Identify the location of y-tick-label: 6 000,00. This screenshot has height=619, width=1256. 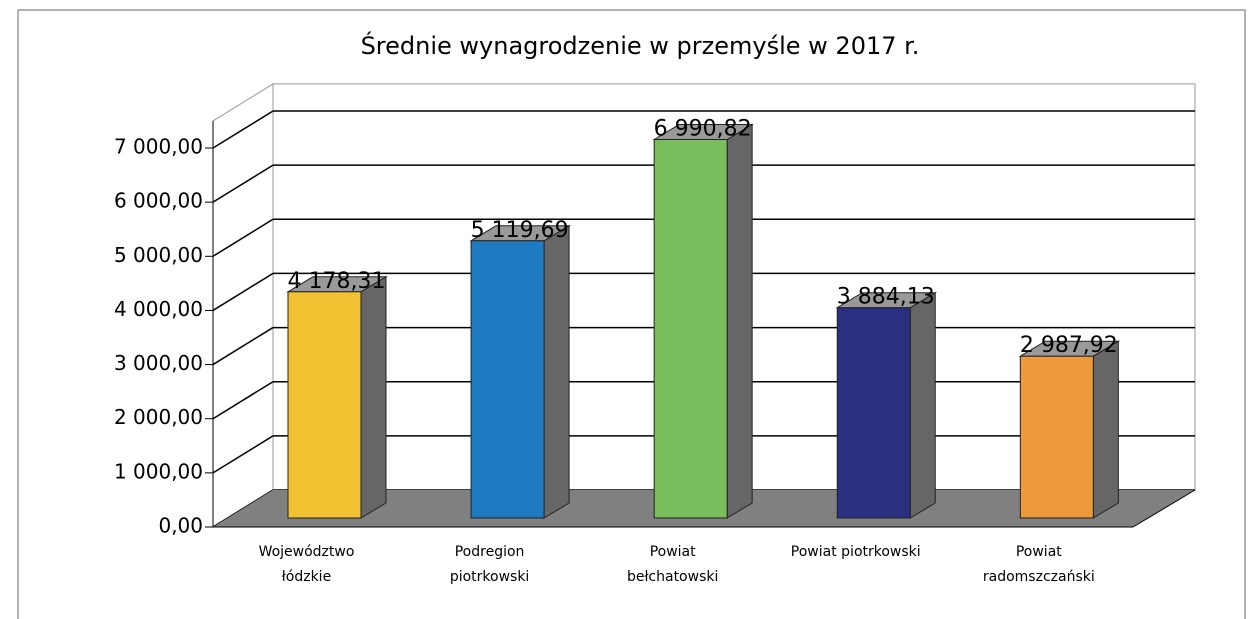
(158, 201).